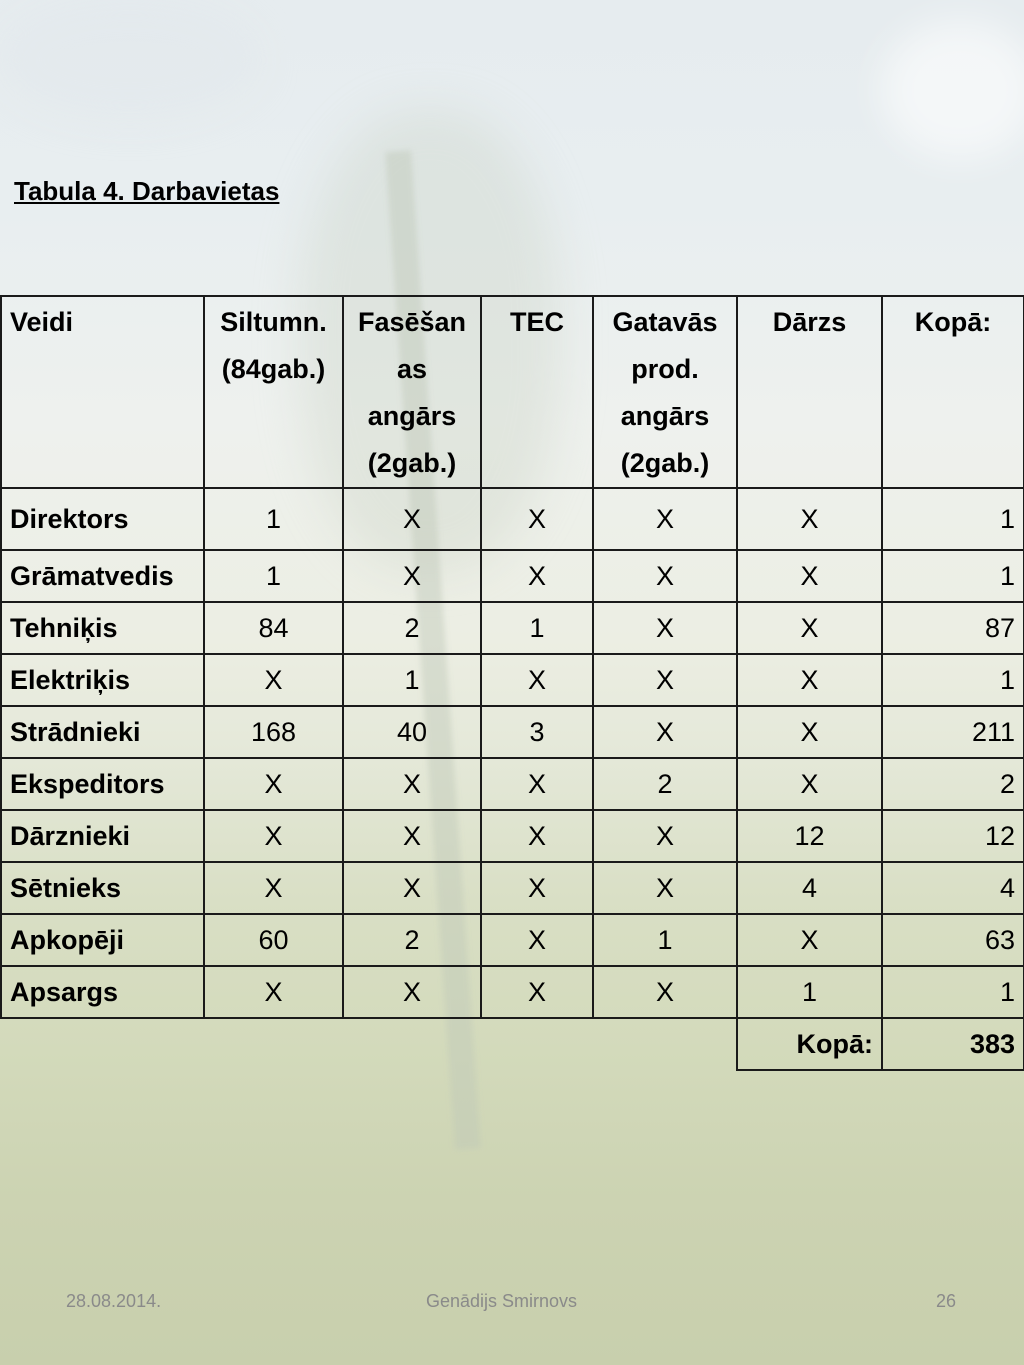  What do you see at coordinates (502, 1301) in the screenshot?
I see `footer-author: Genādijs Smirnovs` at bounding box center [502, 1301].